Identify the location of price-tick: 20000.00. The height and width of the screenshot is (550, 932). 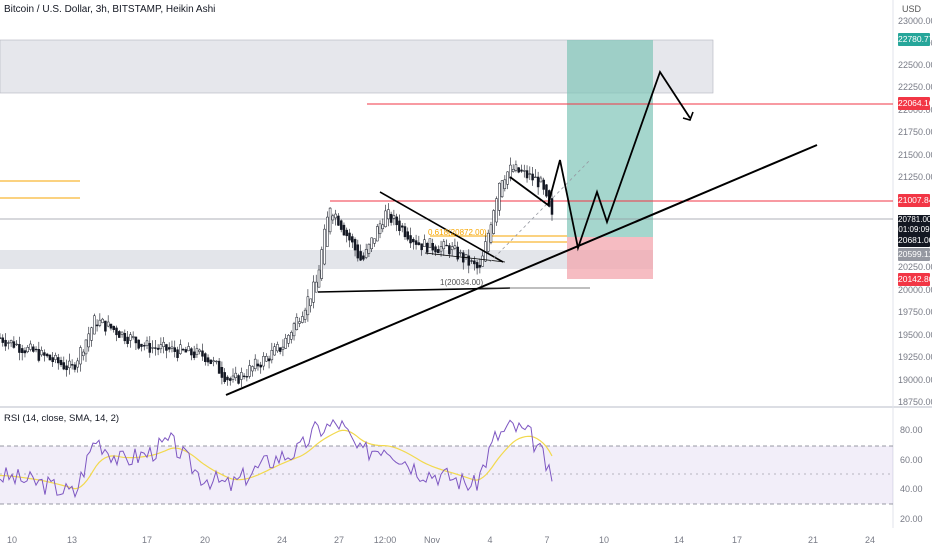
(915, 290).